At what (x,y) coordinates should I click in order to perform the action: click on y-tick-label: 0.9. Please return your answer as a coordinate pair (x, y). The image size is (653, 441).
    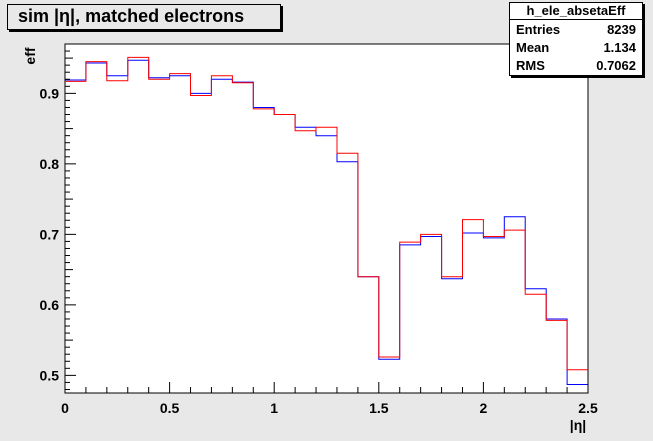
    Looking at the image, I should click on (50, 93).